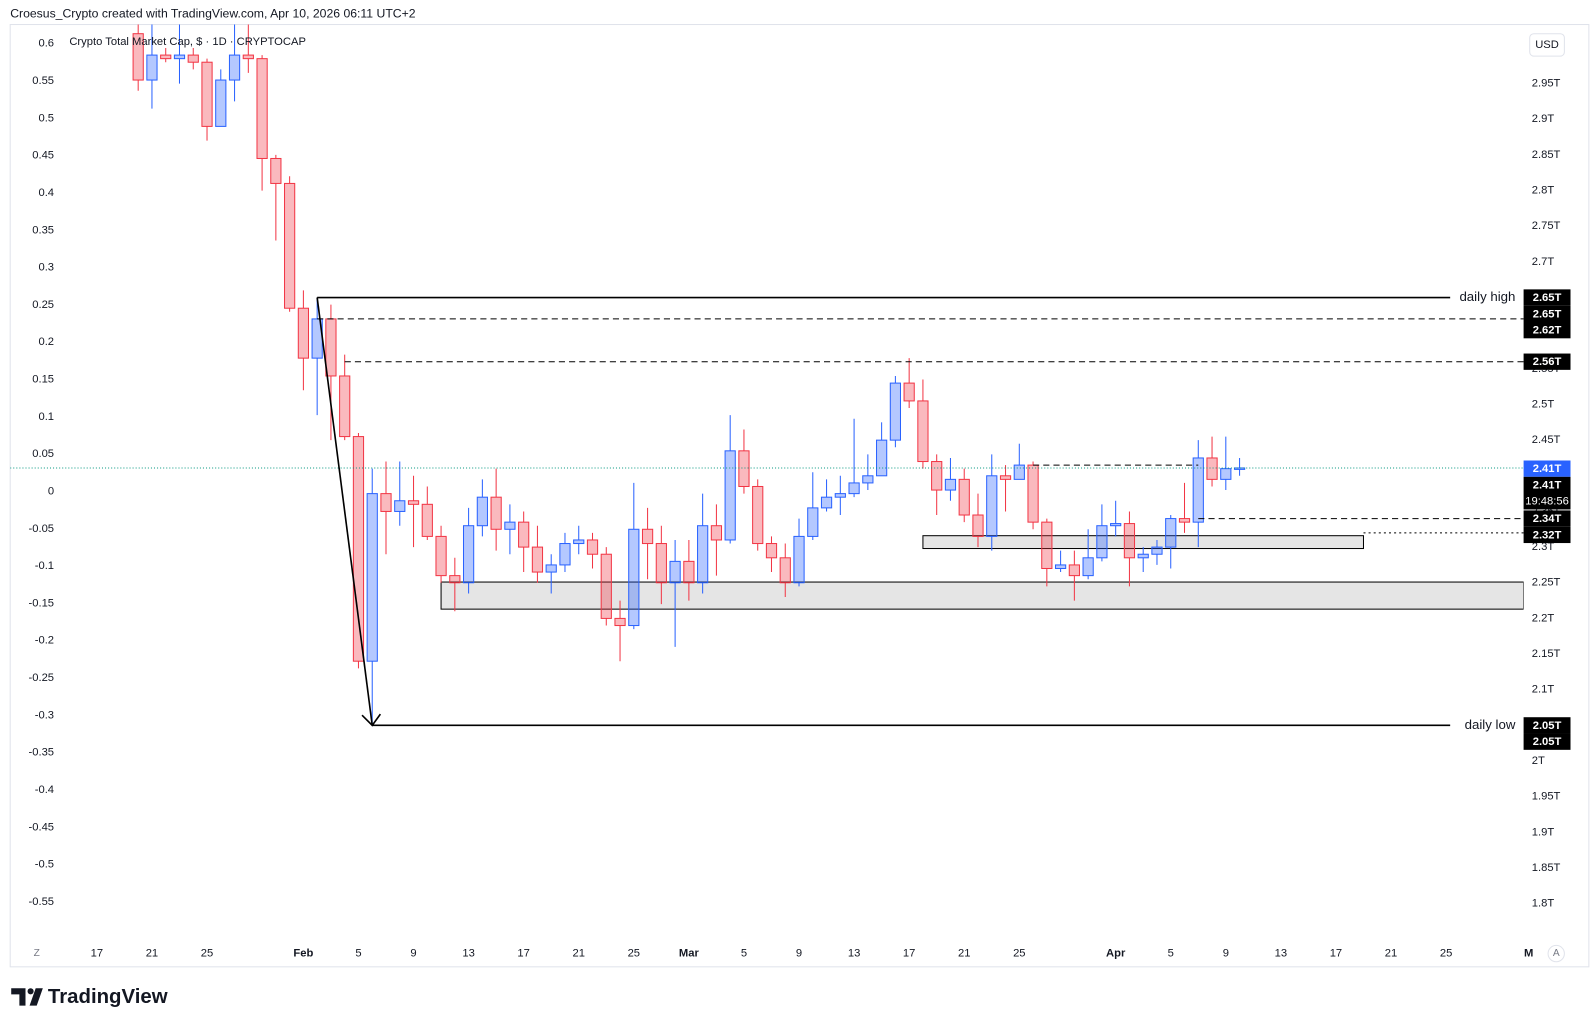 This screenshot has height=1025, width=1596. I want to click on zoom-label: Z, so click(37, 953).